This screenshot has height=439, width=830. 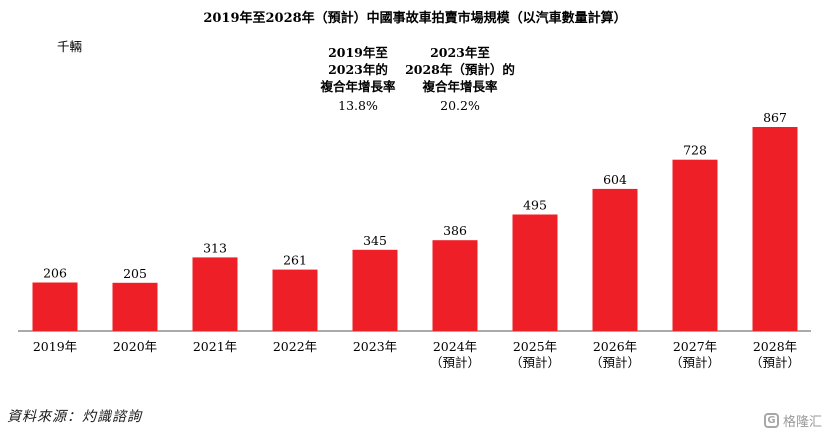 I want to click on x-tick-label-8-1: （預計）, so click(x=695, y=362).